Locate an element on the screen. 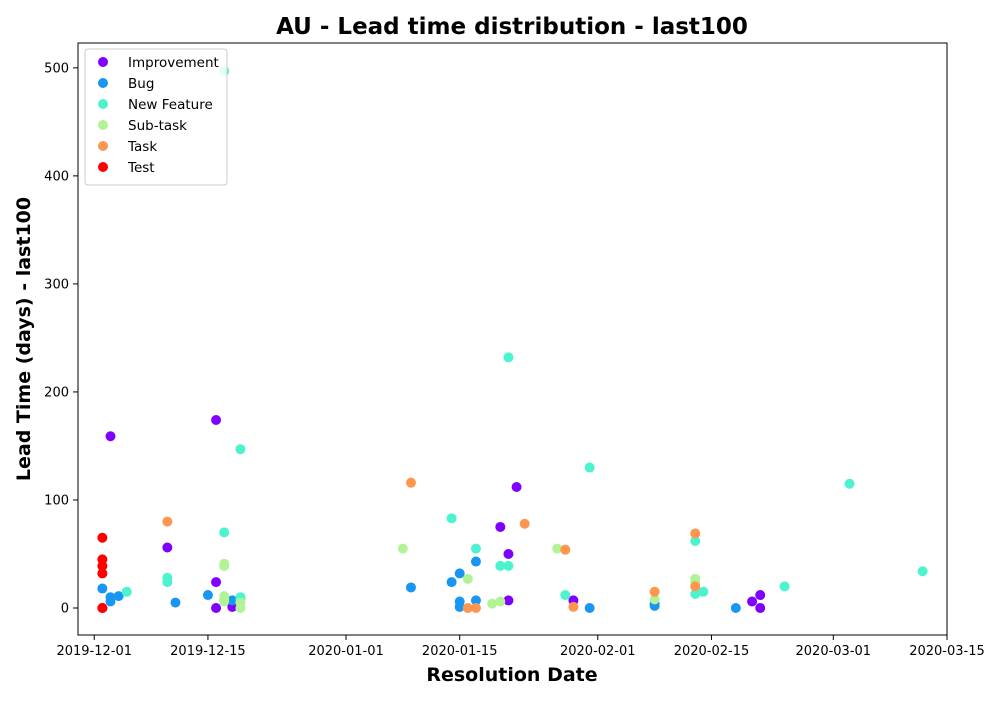 The height and width of the screenshot is (705, 1000). x-axis-label: Resolution Date is located at coordinates (511, 675).